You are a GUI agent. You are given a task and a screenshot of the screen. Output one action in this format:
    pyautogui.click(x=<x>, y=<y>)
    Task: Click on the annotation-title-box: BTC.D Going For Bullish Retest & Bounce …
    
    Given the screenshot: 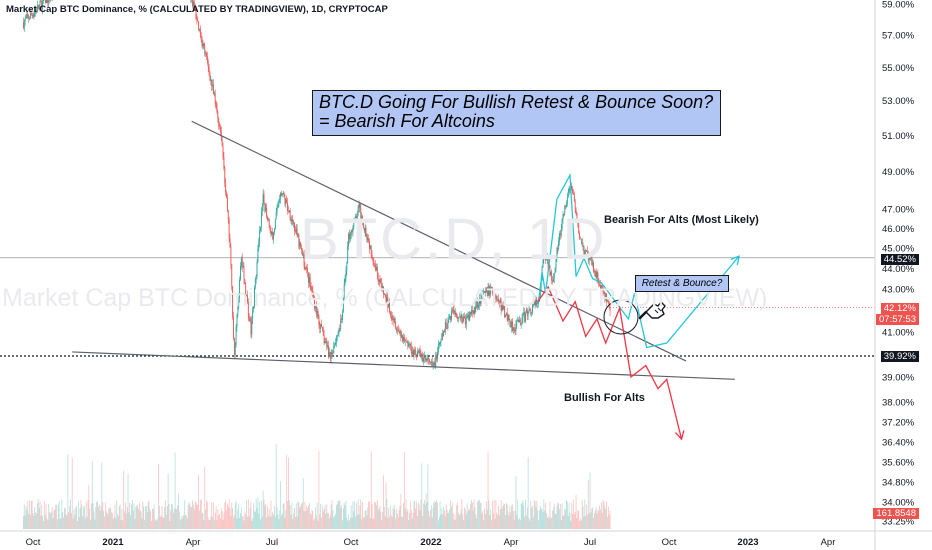 What is the action you would take?
    pyautogui.click(x=516, y=113)
    